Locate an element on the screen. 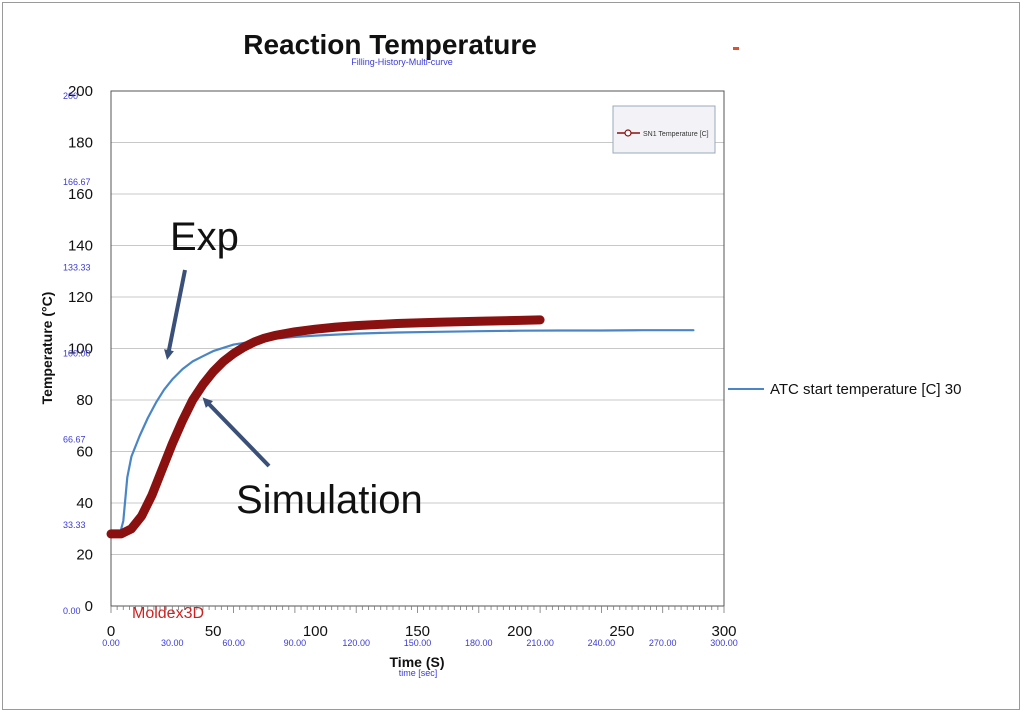 The height and width of the screenshot is (714, 1024). y-secondary-tick-label: 33.33 is located at coordinates (74, 525).